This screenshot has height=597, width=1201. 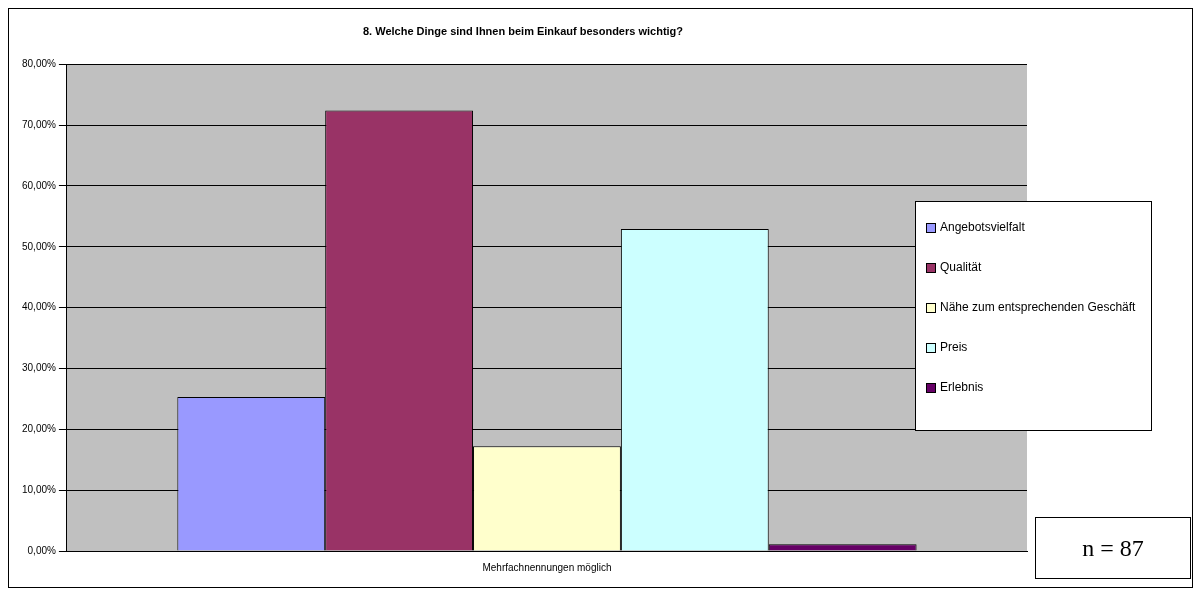 I want to click on y-tick-label: 80,00%, so click(x=39, y=63).